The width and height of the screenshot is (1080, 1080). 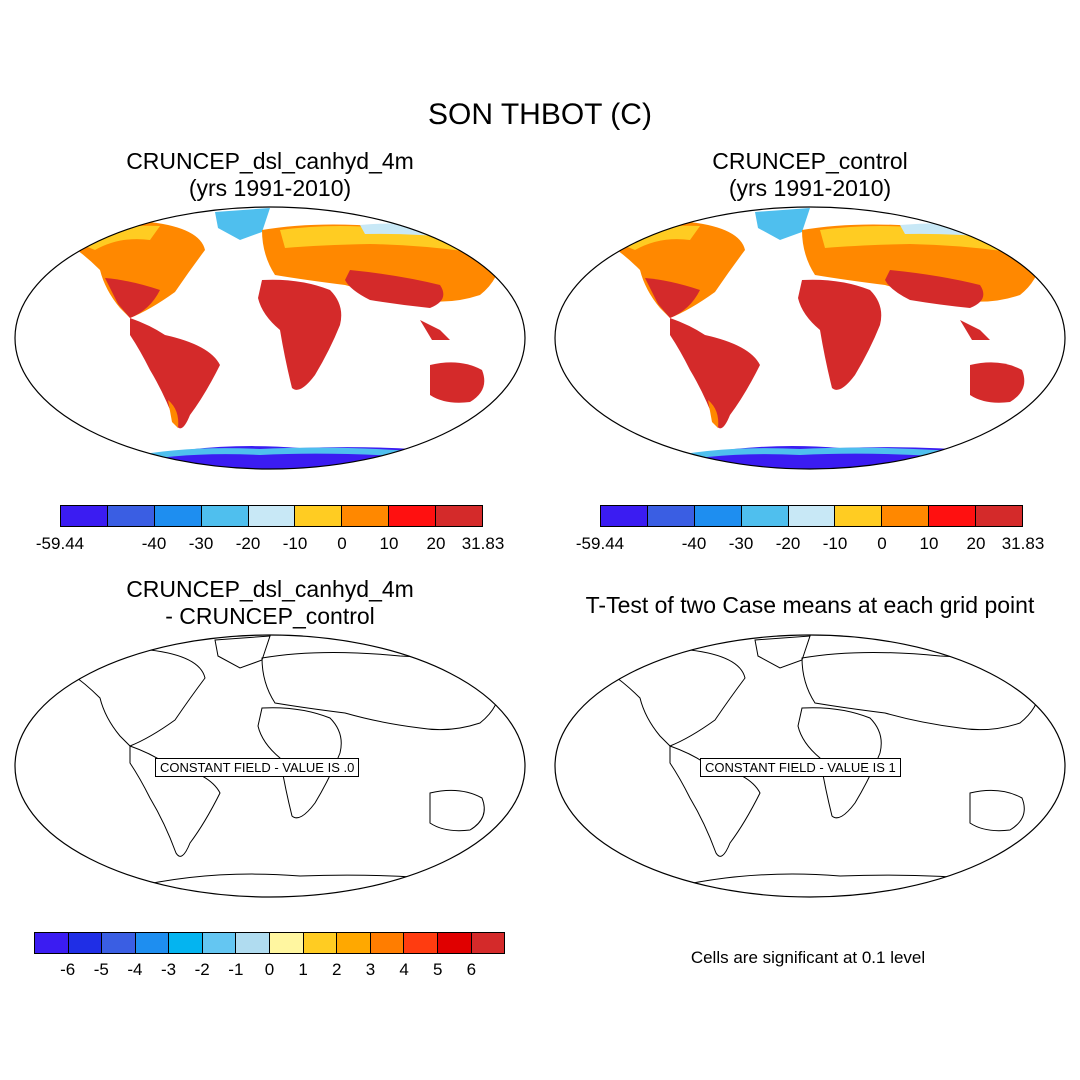 I want to click on colorbar-tick-label: -2, so click(x=202, y=969).